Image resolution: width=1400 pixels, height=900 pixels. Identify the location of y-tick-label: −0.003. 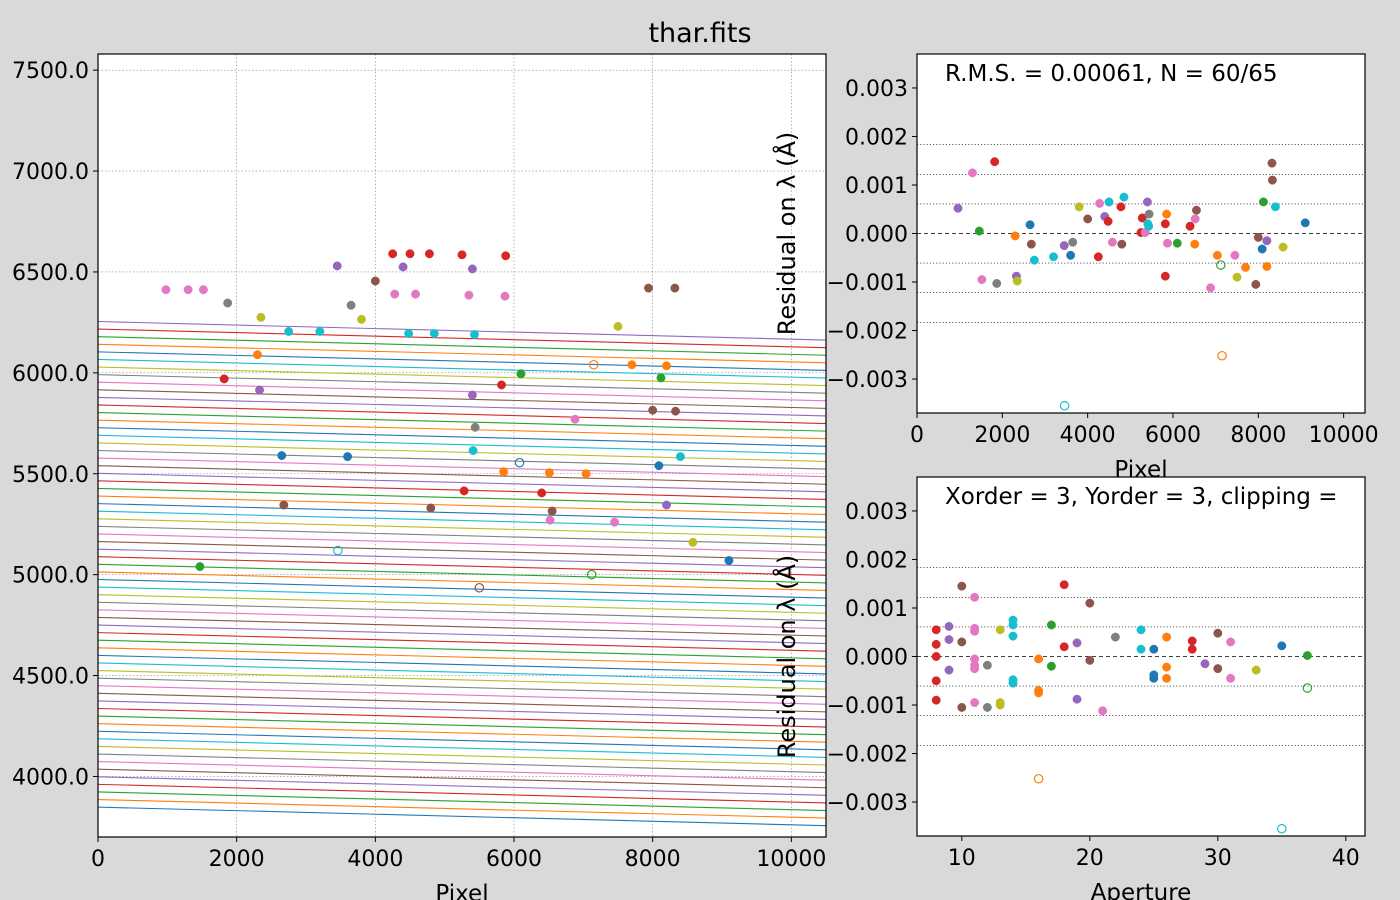
(867, 380).